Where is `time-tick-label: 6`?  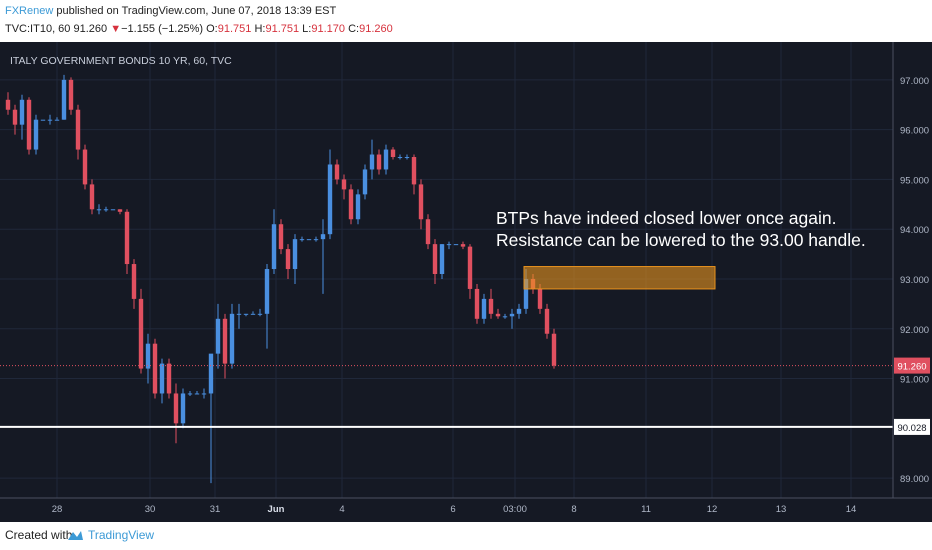 time-tick-label: 6 is located at coordinates (452, 509).